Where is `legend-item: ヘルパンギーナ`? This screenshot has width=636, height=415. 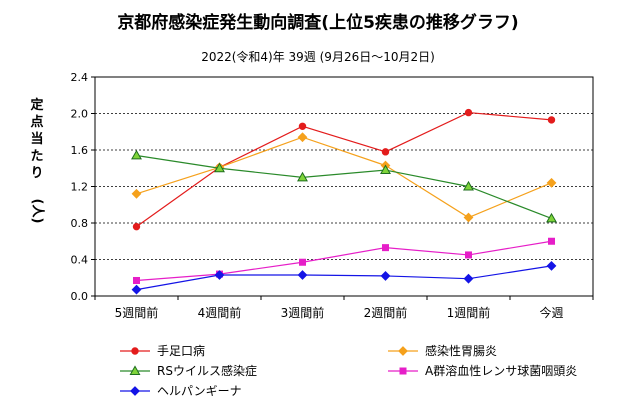
legend-item: ヘルパンギーナ is located at coordinates (181, 391).